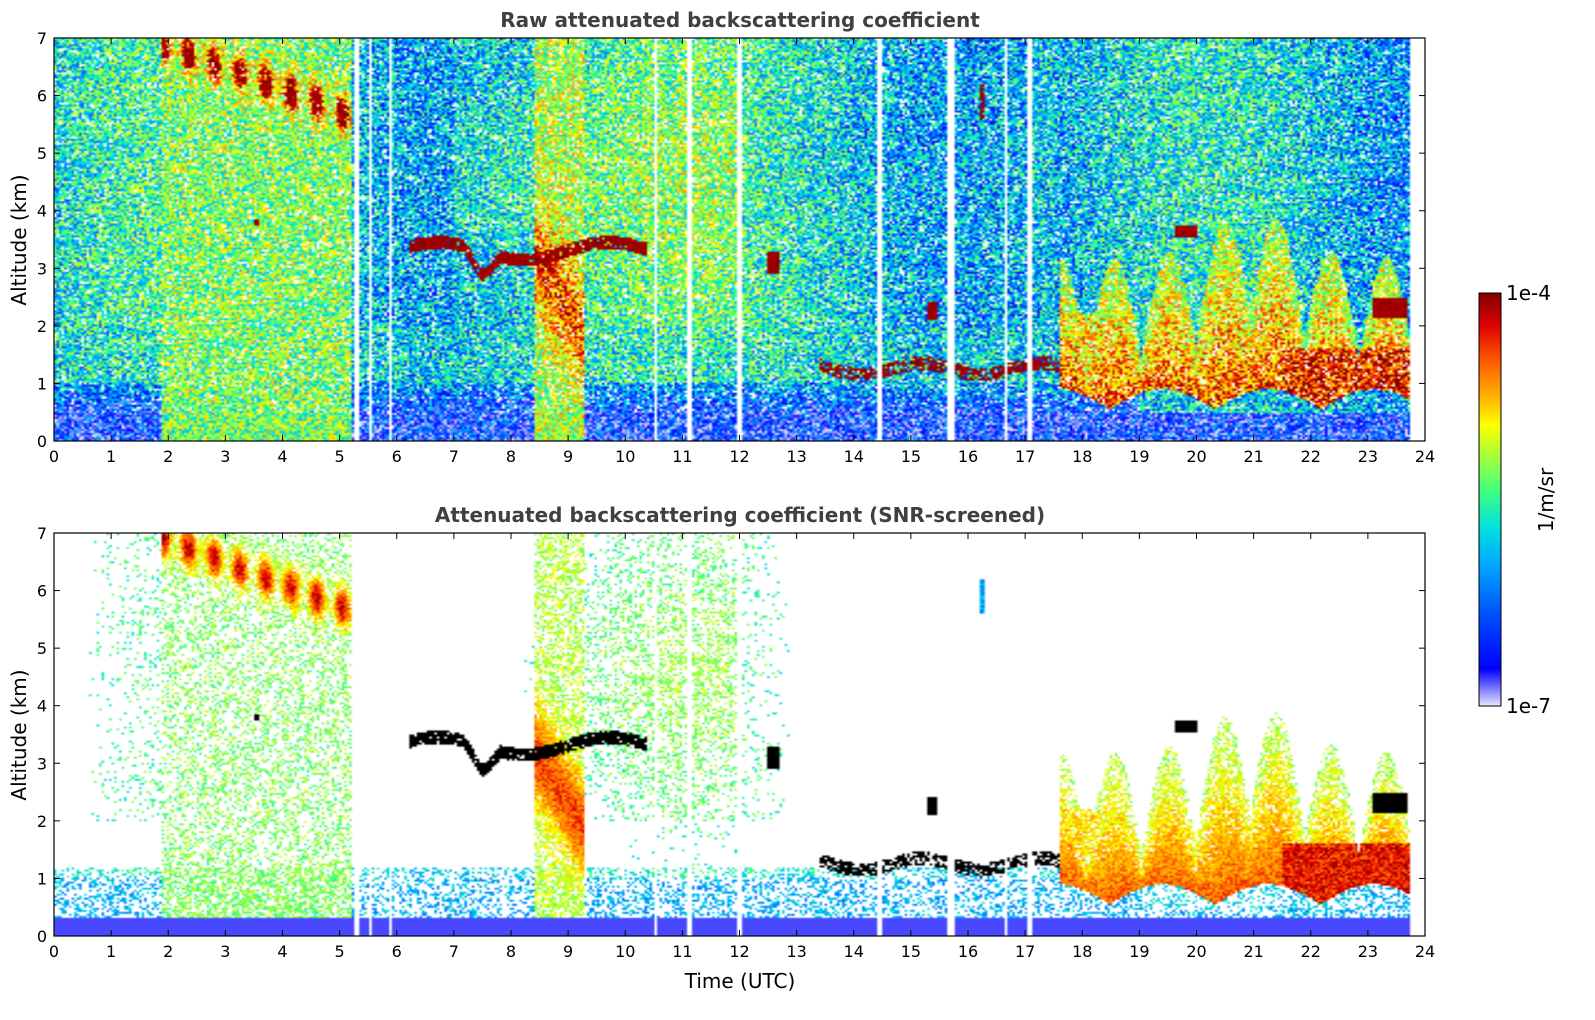  Describe the element at coordinates (1518, 499) in the screenshot. I see `colorbar: 1e-4 1e-7 1/m/sr` at that location.